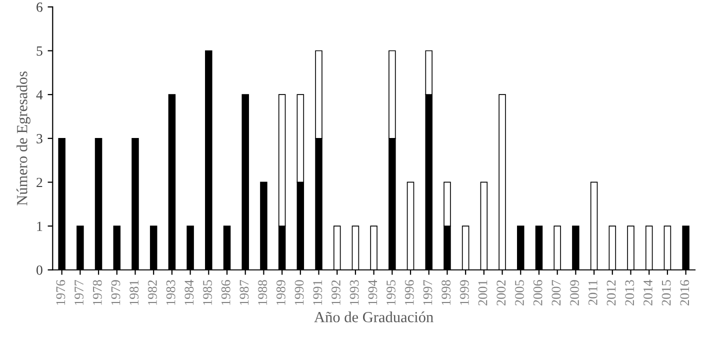 This screenshot has height=346, width=702. I want to click on x-tick-label: 1998, so click(446, 292).